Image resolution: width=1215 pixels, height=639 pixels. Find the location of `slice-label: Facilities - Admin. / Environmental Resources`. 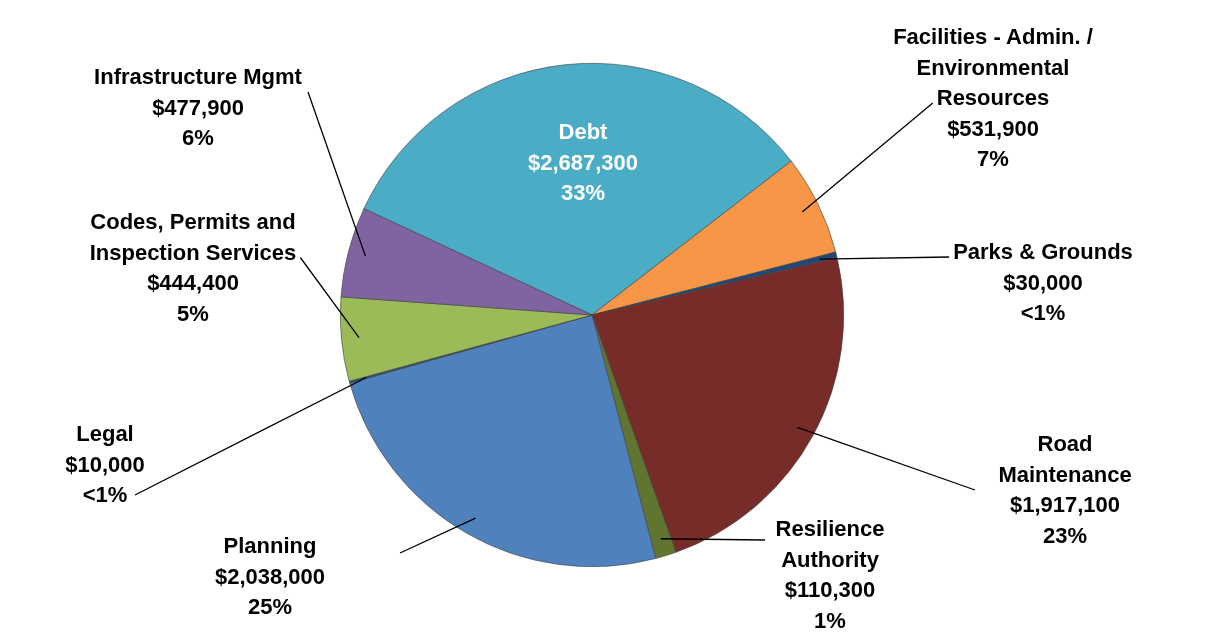

slice-label: Facilities - Admin. / Environmental Resources is located at coordinates (993, 67).